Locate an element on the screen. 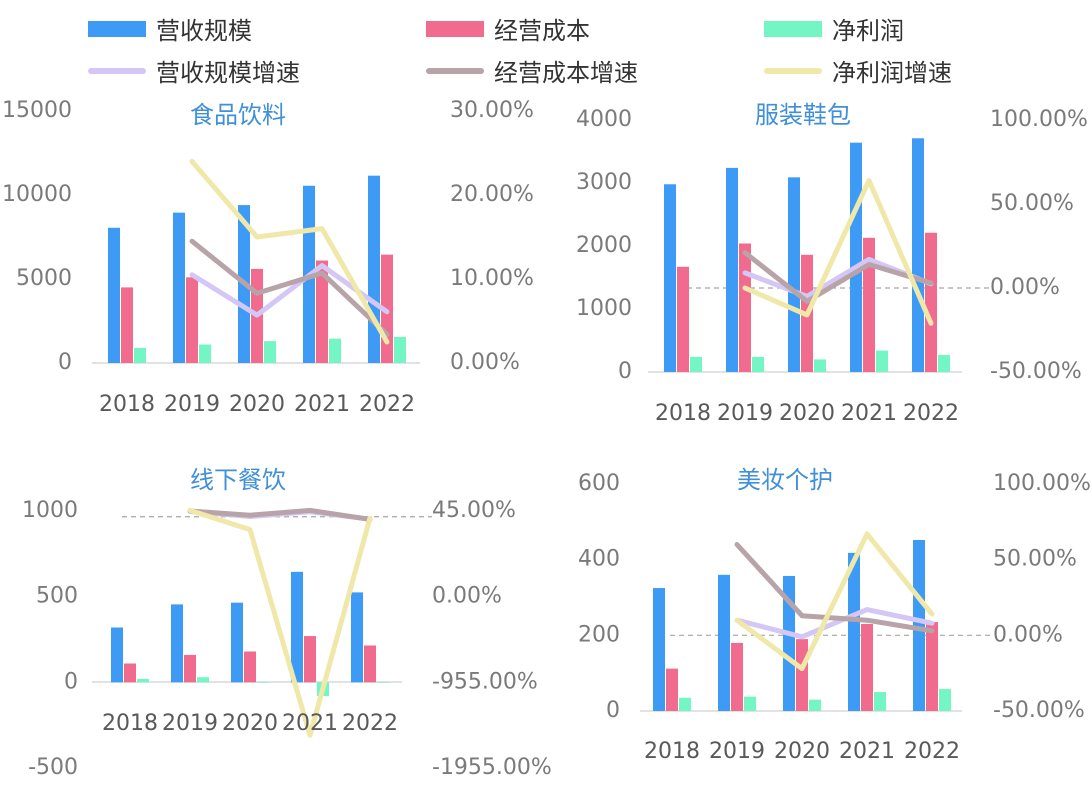  legend-item-revenue-growth: 营收规模增速 is located at coordinates (194, 70).